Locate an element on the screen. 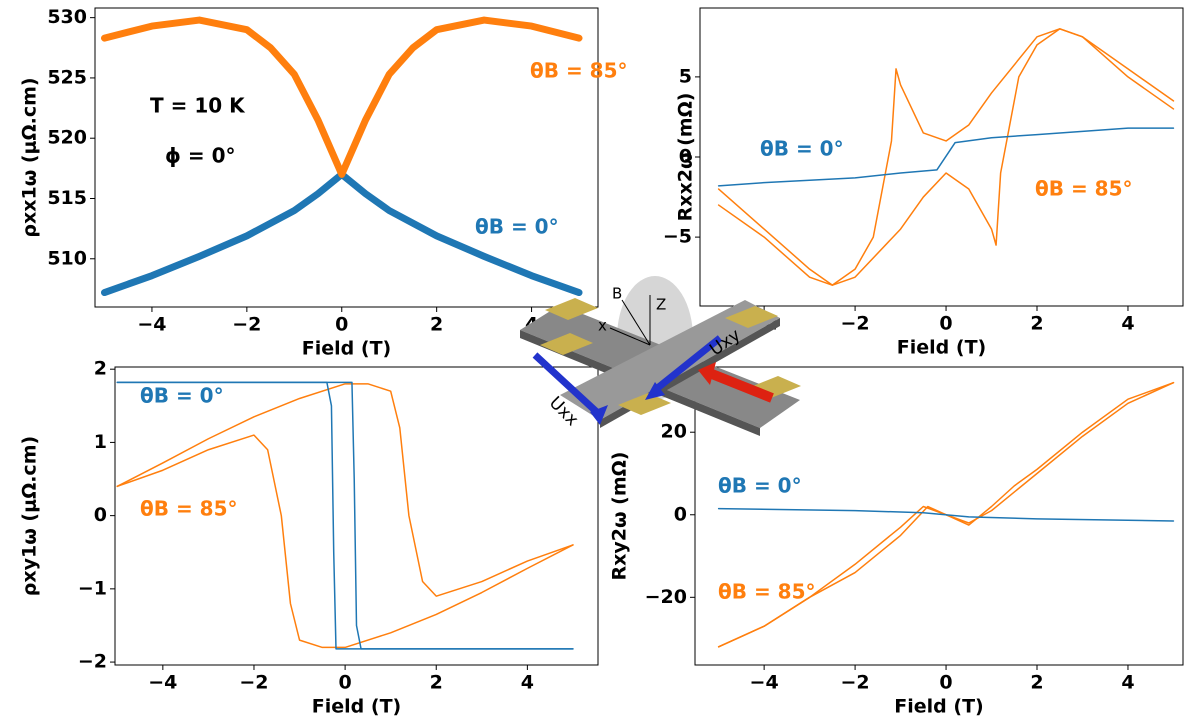  arrow-uxy is located at coordinates (687, 364).